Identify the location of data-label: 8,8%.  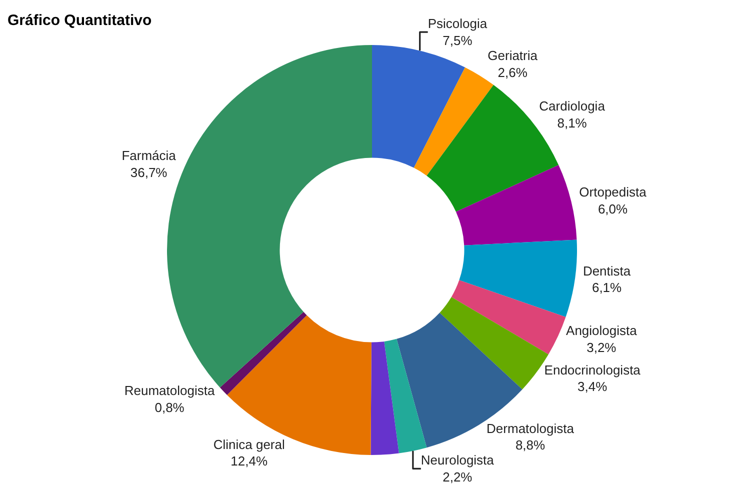
(530, 445).